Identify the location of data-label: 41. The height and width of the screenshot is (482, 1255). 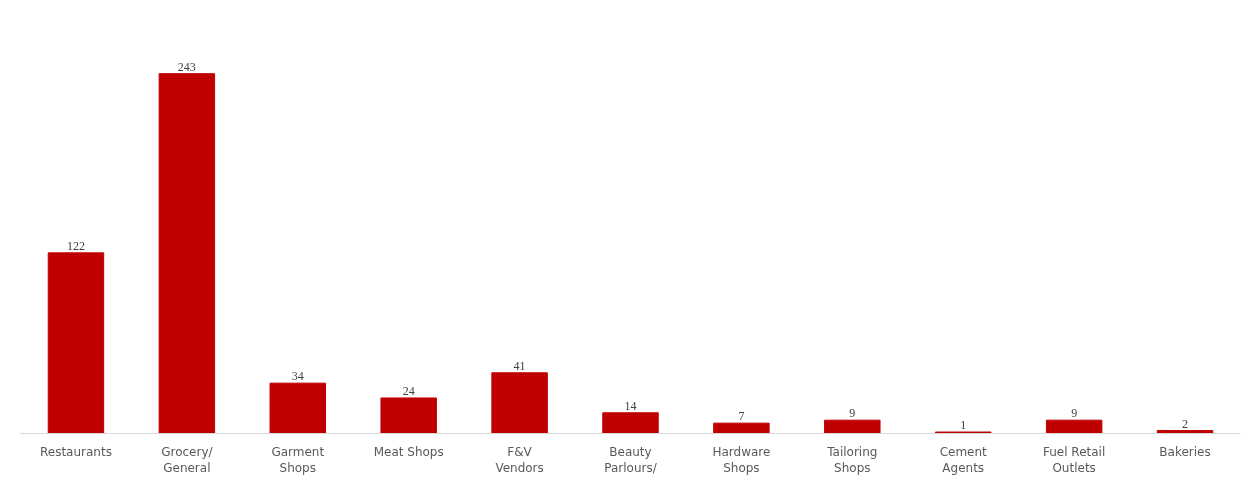
(519, 365).